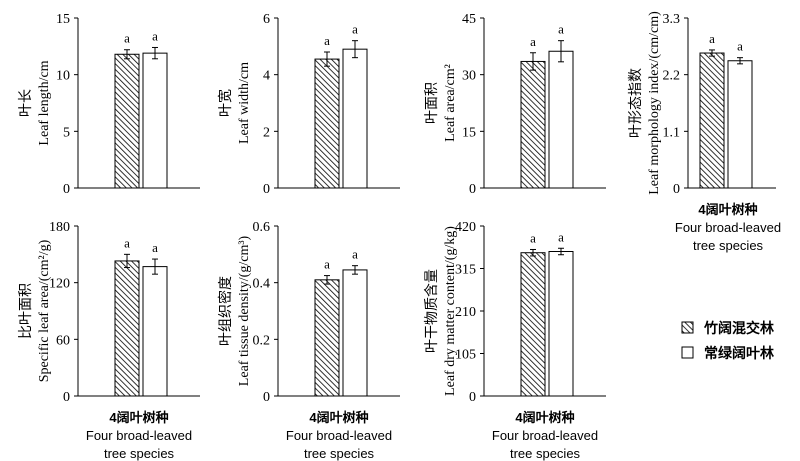 The image size is (800, 461). I want to click on y-axis-label-zh: 叶宽, so click(225, 103).